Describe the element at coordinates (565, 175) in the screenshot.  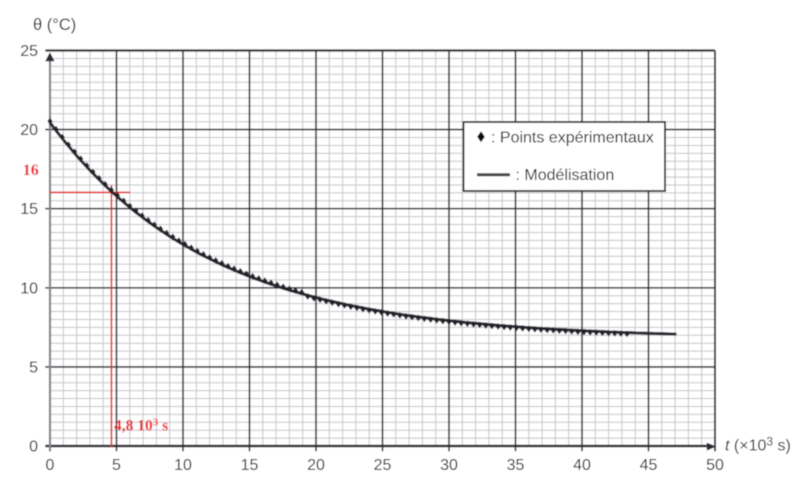
I see `svg-text:: Modélisation: : Modélisation` at that location.